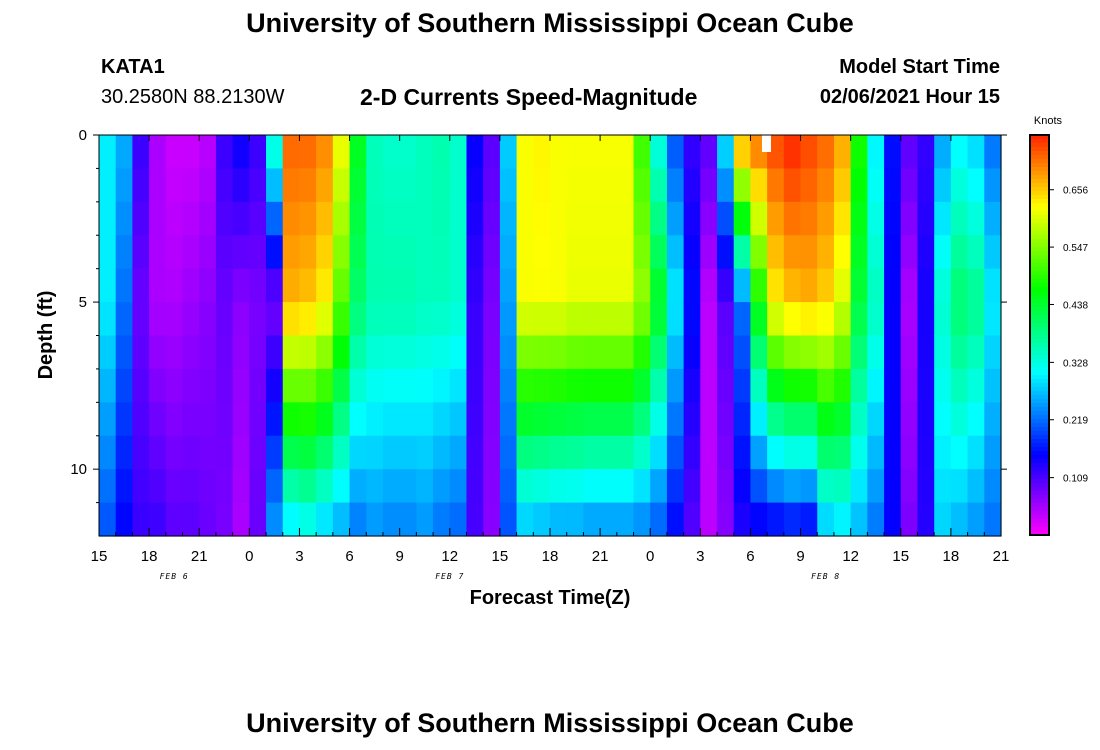 The width and height of the screenshot is (1100, 750). What do you see at coordinates (449, 576) in the screenshot?
I see `date-label: FEB 7` at bounding box center [449, 576].